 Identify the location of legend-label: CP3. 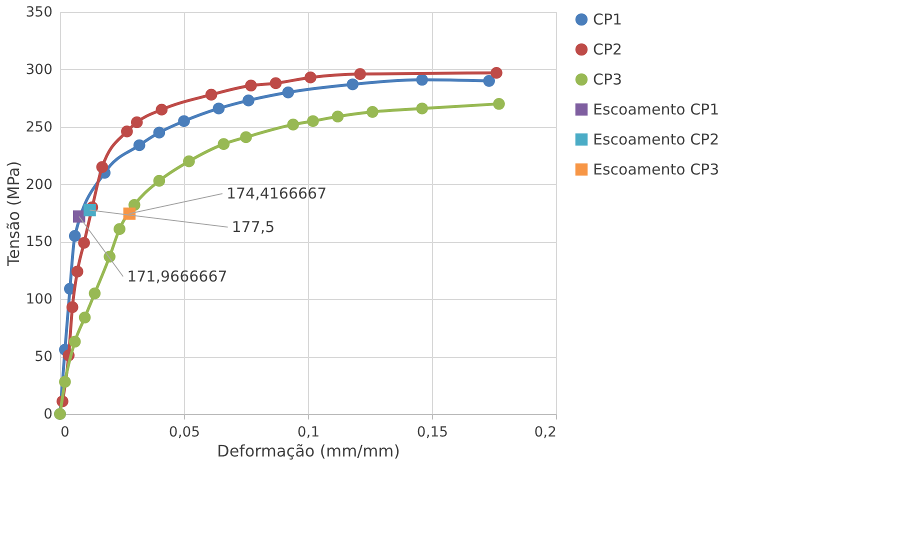
(607, 79).